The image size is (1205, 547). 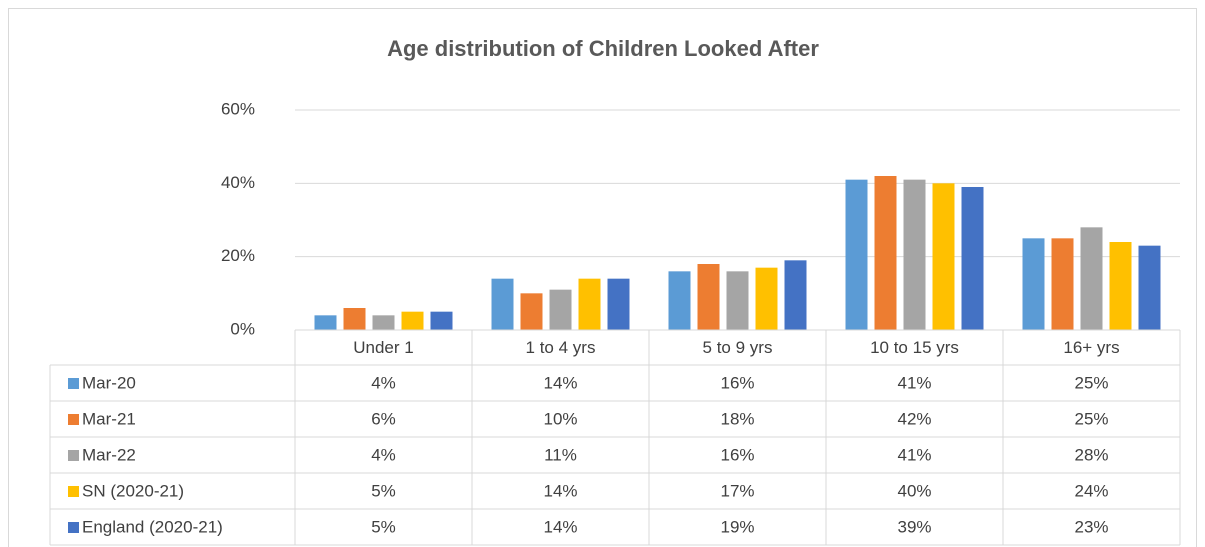 I want to click on data-label: 17%, so click(x=737, y=490).